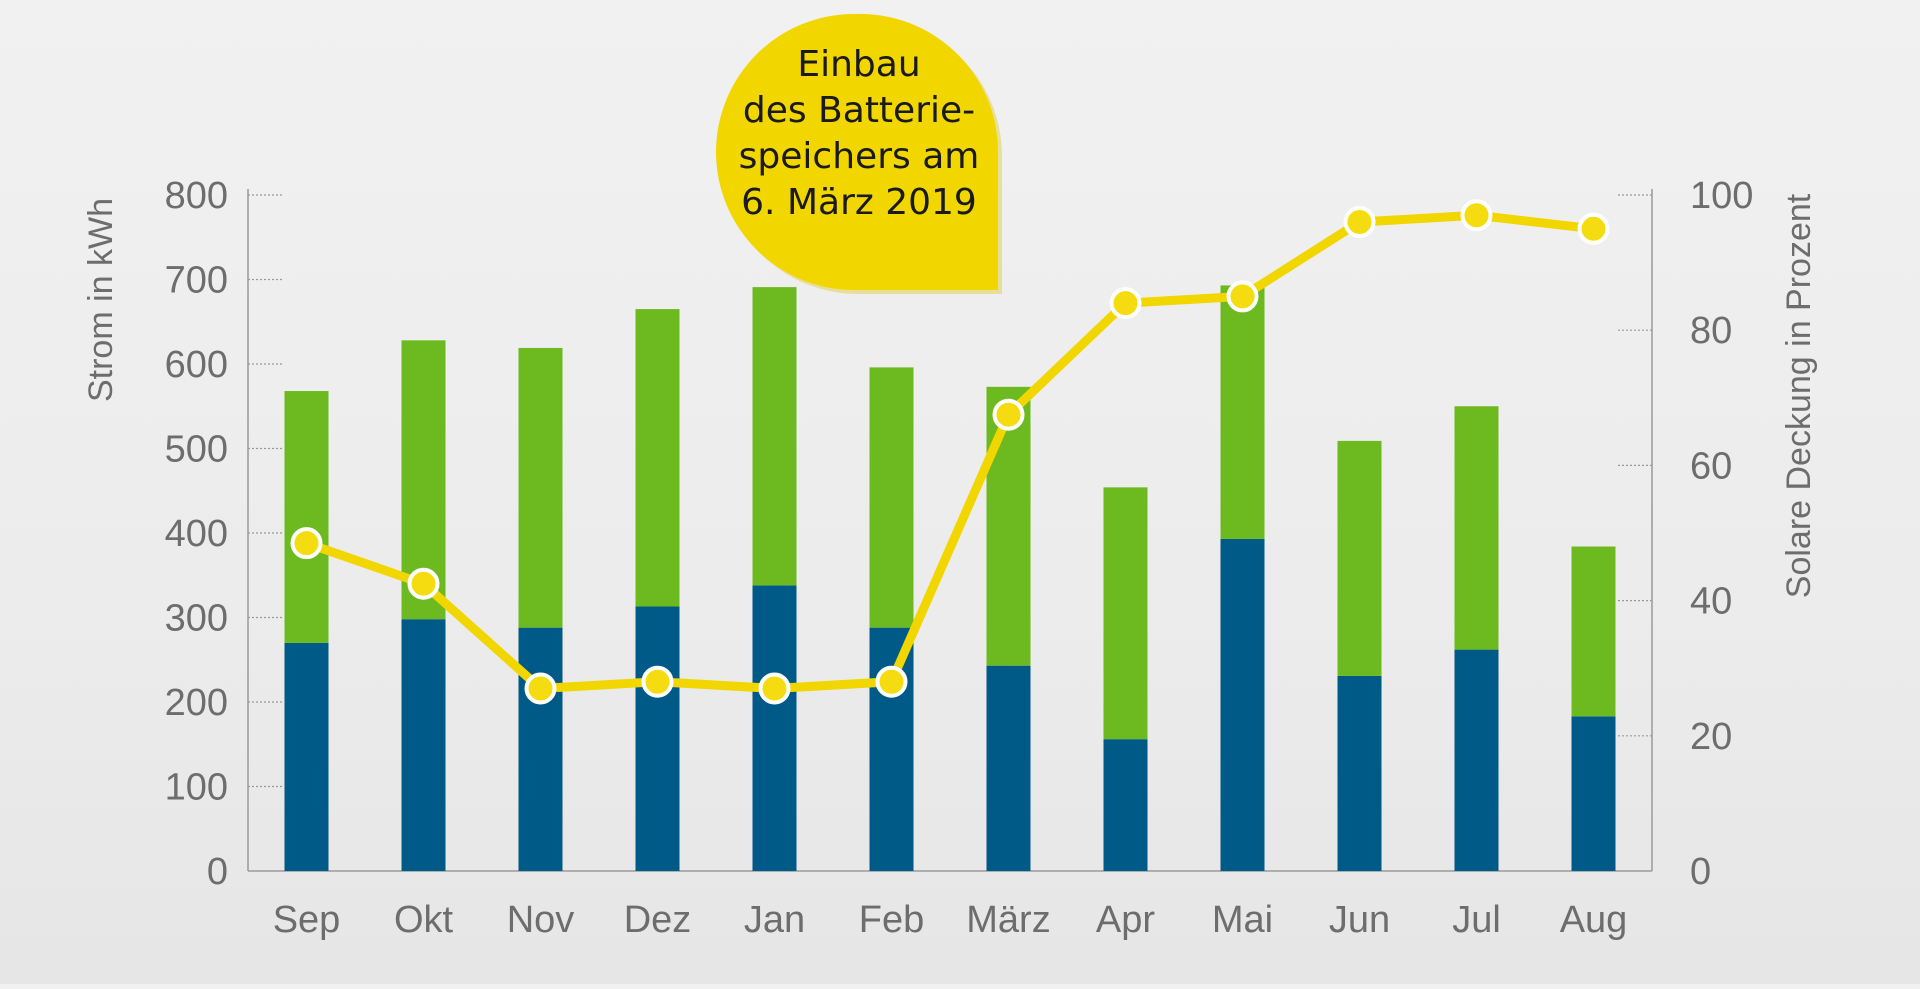 The height and width of the screenshot is (989, 1920). What do you see at coordinates (196, 365) in the screenshot?
I see `left-tick-label: 600` at bounding box center [196, 365].